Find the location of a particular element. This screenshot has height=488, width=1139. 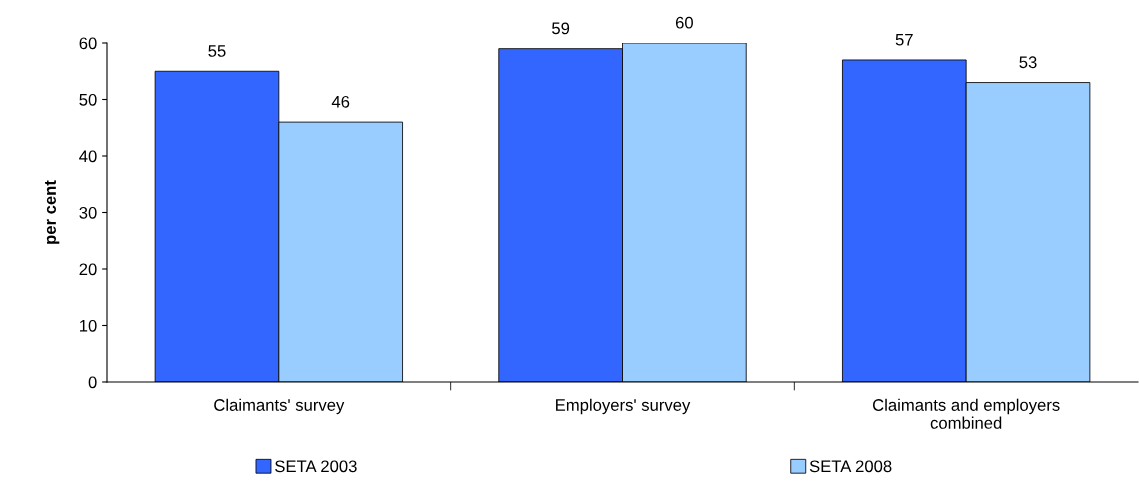

y-tick-label: 10 is located at coordinates (88, 325).